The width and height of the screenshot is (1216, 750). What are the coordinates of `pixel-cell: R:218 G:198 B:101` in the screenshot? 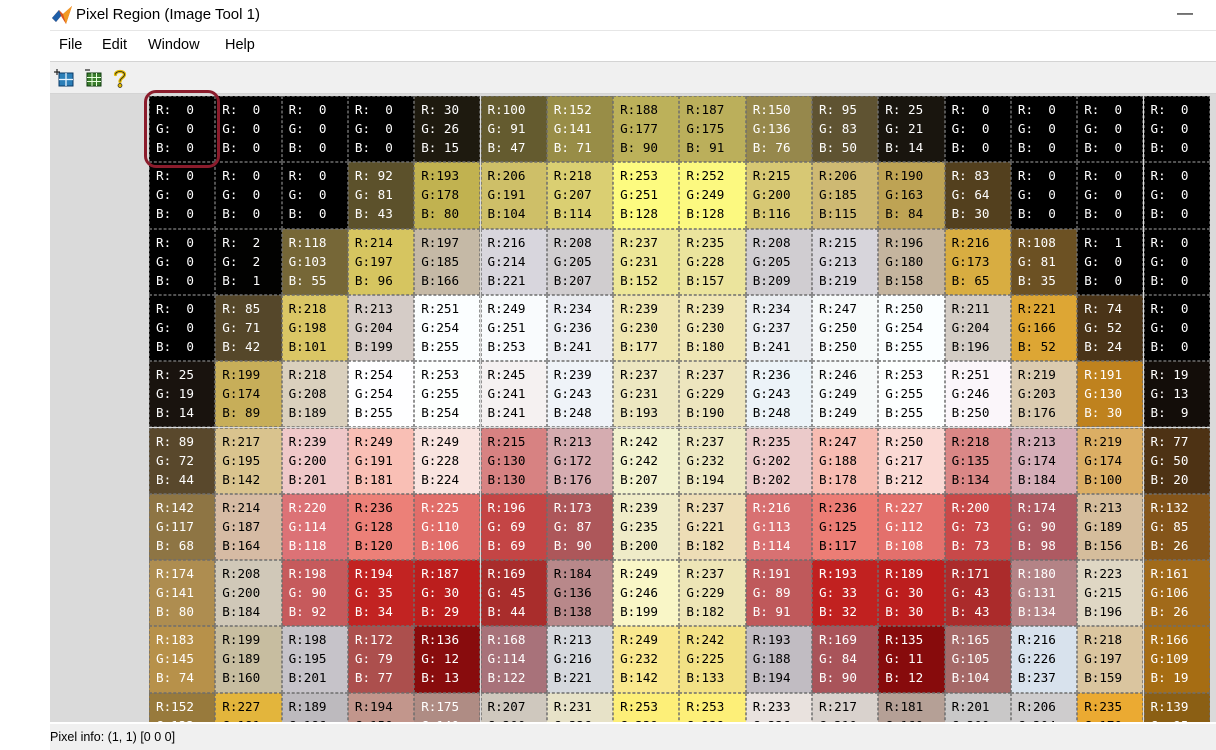 It's located at (314, 328).